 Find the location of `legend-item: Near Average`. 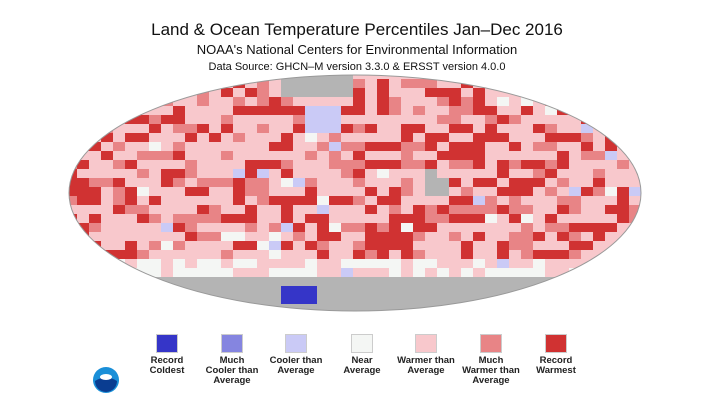

legend-item: Near Average is located at coordinates (362, 355).